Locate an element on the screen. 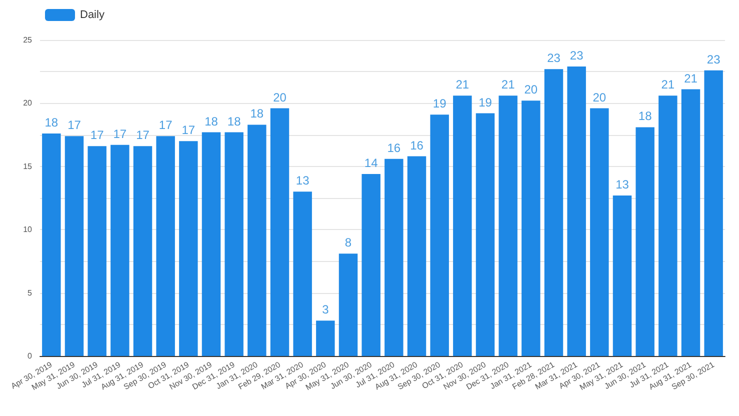 The height and width of the screenshot is (416, 739). legend-label: Daily is located at coordinates (92, 15).